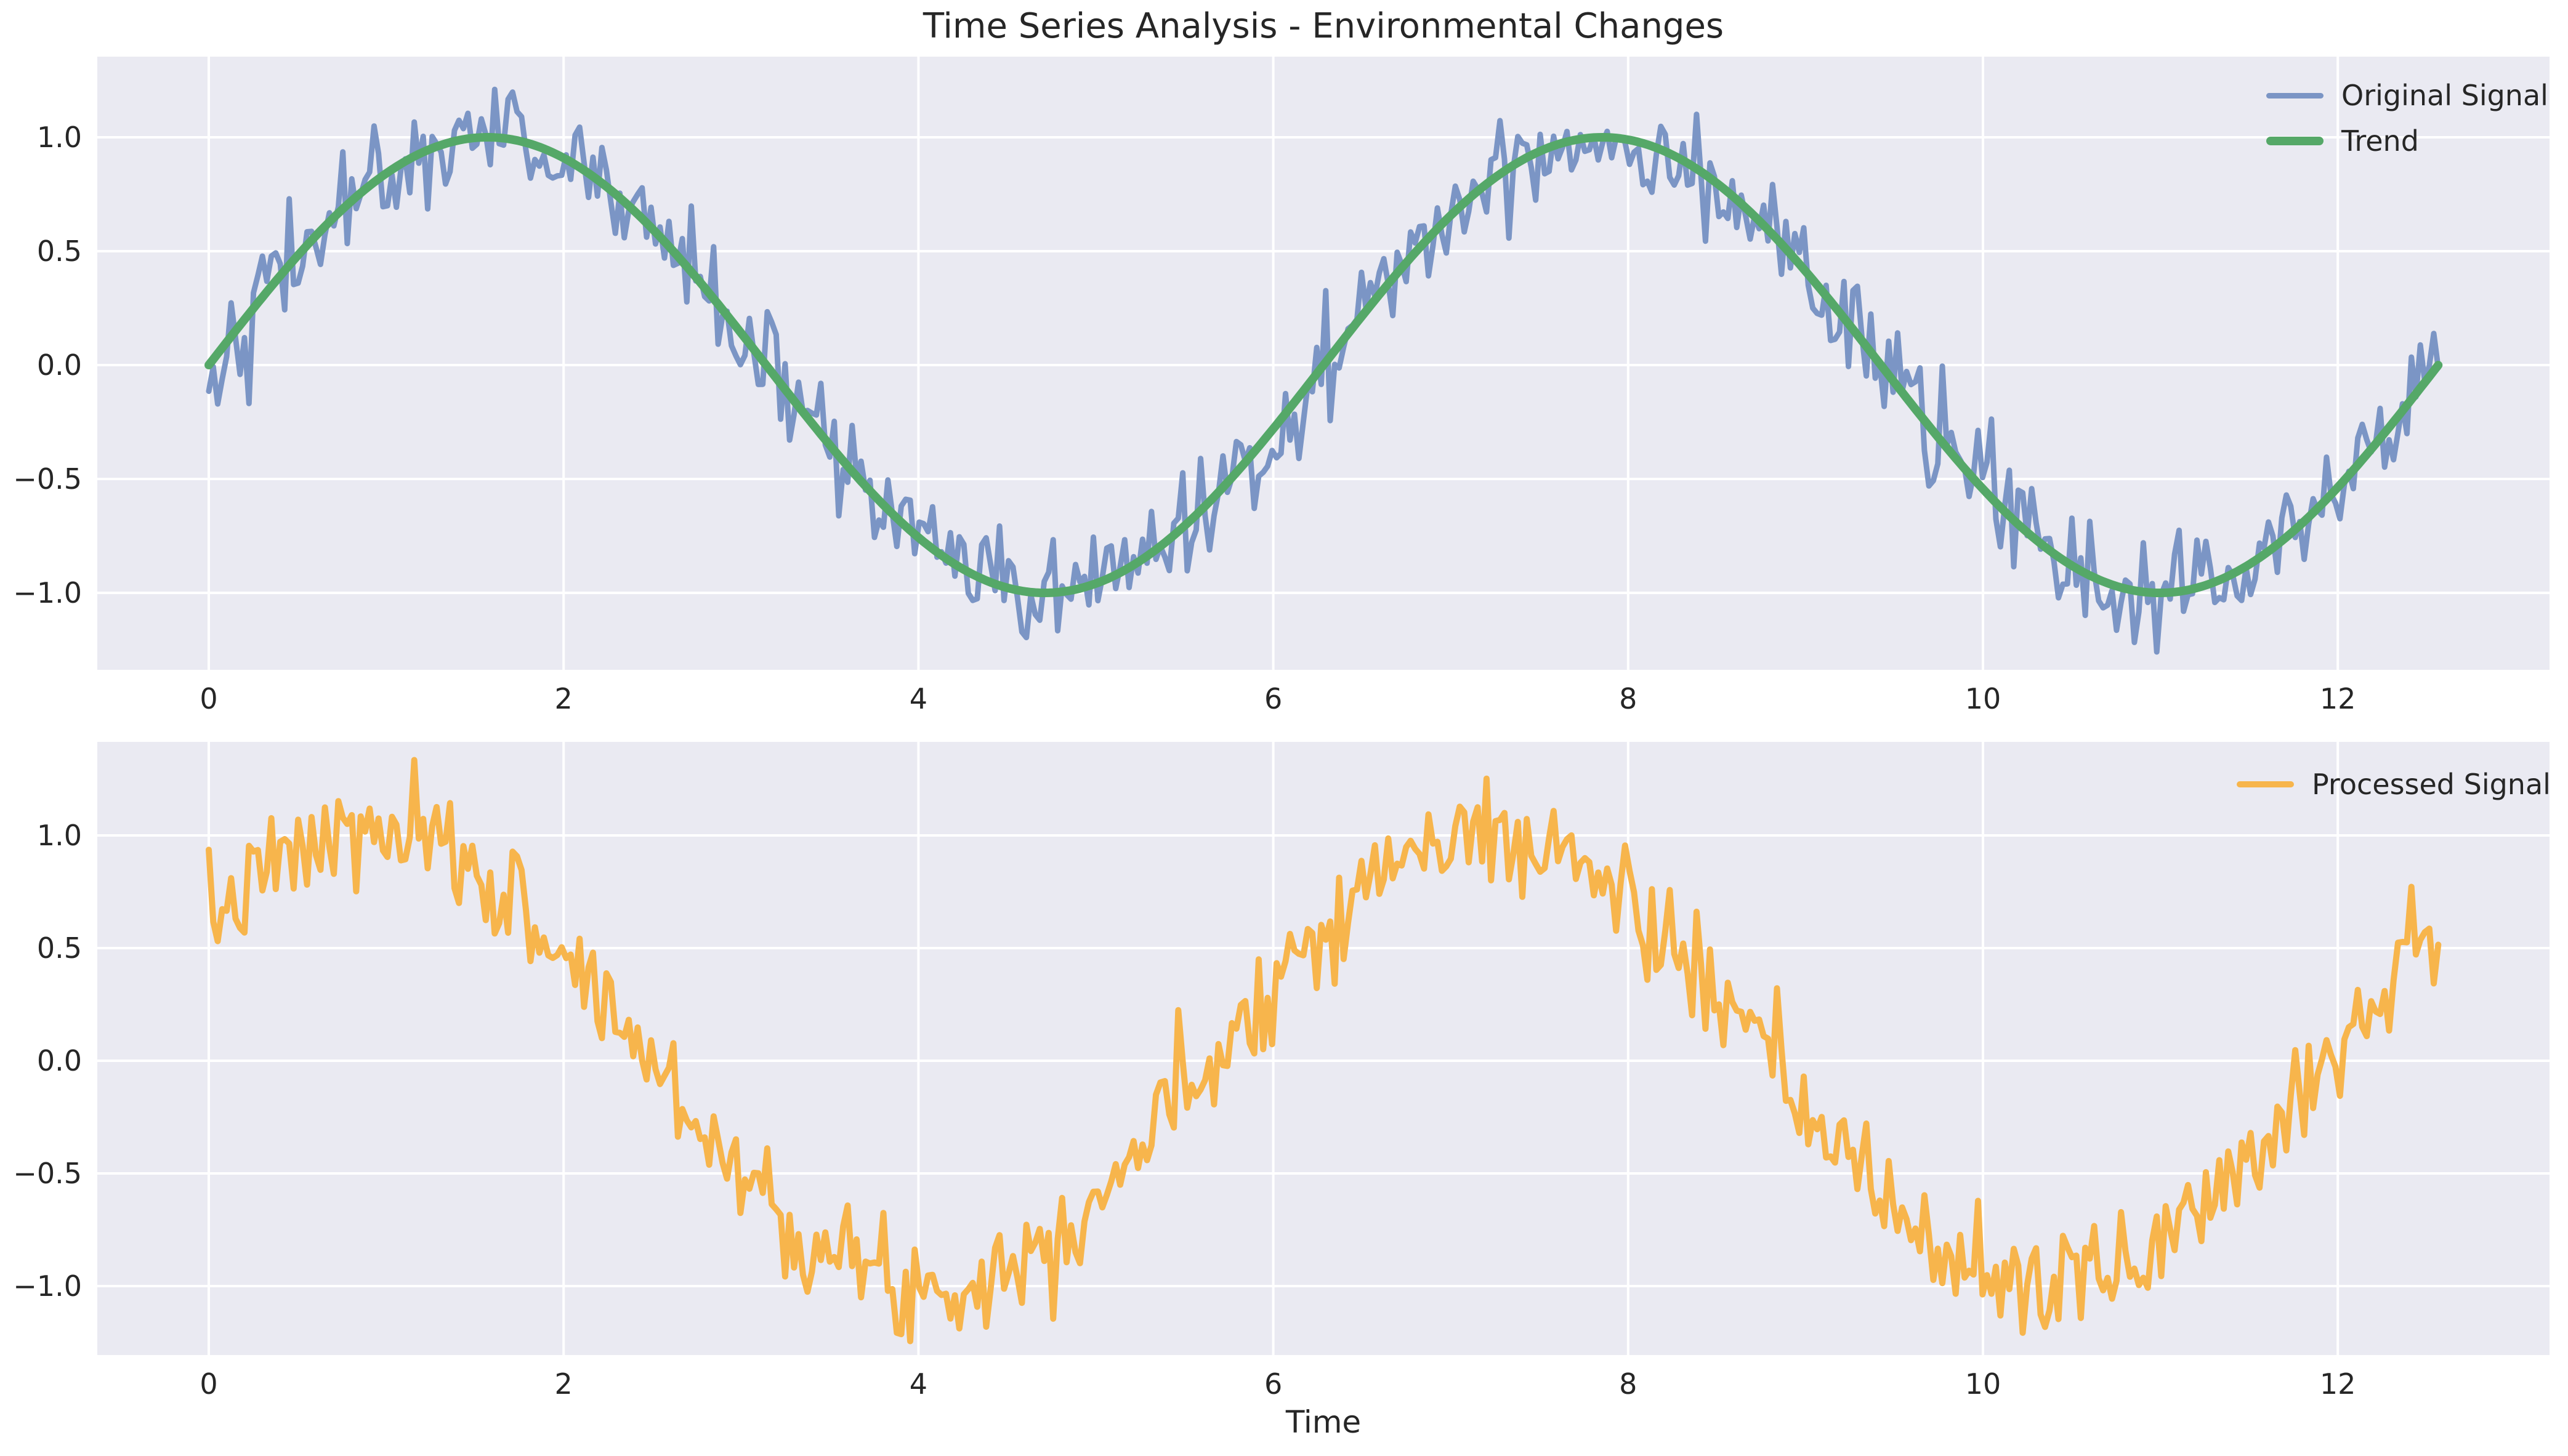 The image size is (2568, 1456). I want to click on legend-label: Original Signal, so click(2444, 95).